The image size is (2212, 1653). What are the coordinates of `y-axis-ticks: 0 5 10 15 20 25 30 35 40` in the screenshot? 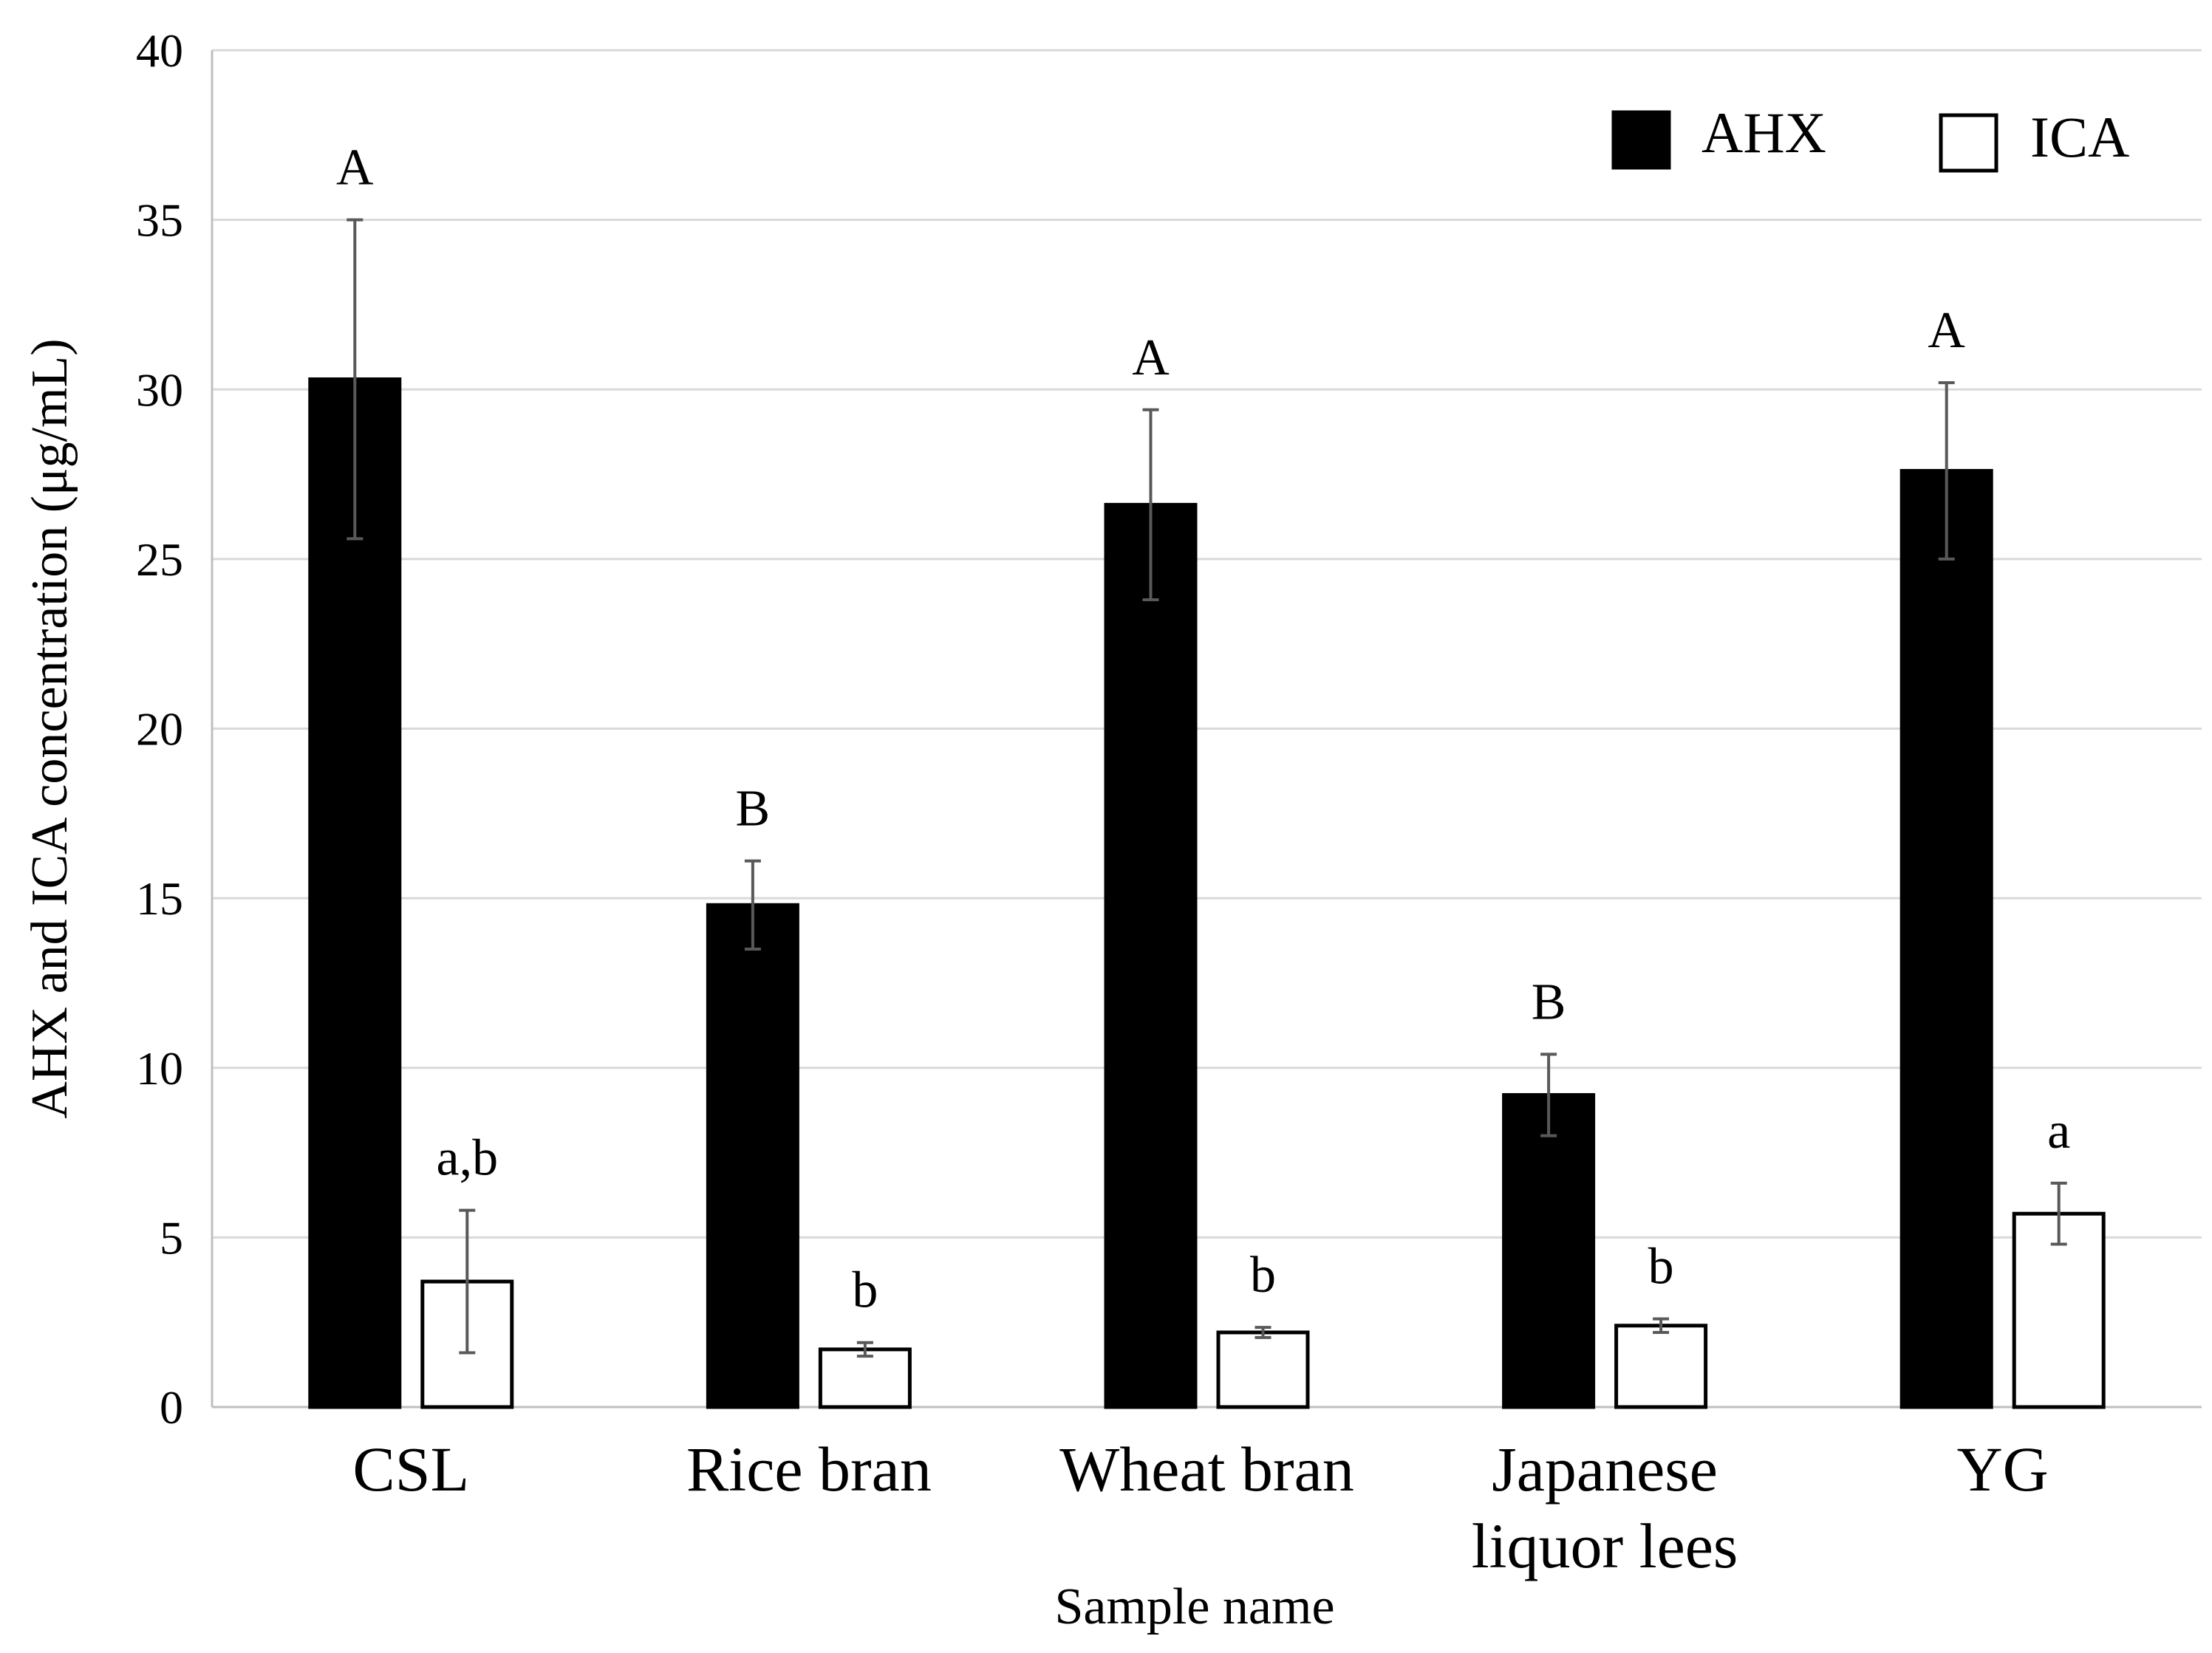 It's located at (159, 729).